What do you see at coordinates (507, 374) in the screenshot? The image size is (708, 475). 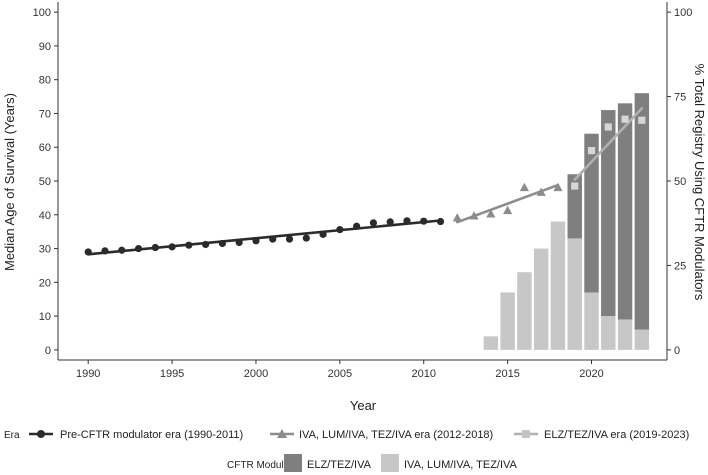 I see `x-tick-label-2015: 2015` at bounding box center [507, 374].